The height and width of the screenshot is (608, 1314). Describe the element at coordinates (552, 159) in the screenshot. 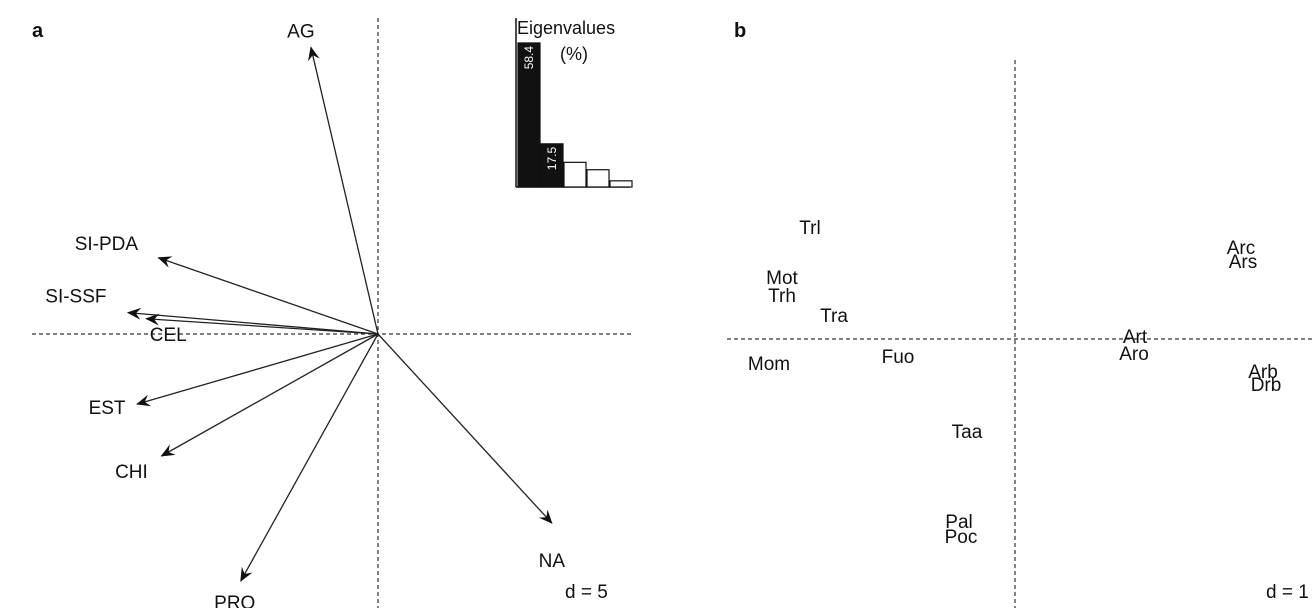

I see `eigenvalue-value-label-2: 17.5` at that location.